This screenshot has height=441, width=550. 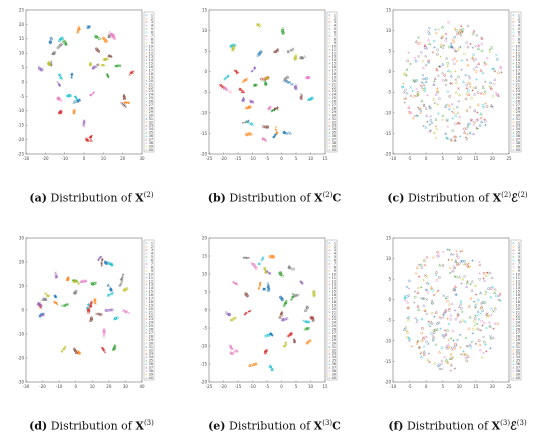 What do you see at coordinates (149, 91) in the screenshot?
I see `legend-item: 23` at bounding box center [149, 91].